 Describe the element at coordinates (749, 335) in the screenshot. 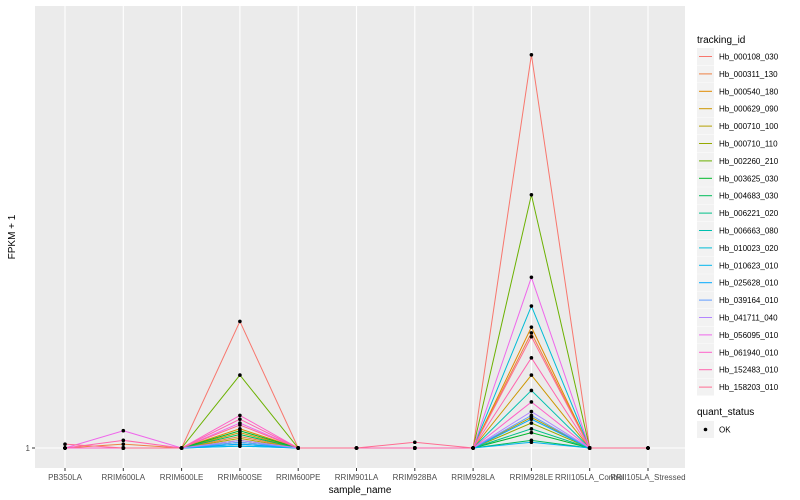

I see `legend-label: Hb_056095_010` at that location.